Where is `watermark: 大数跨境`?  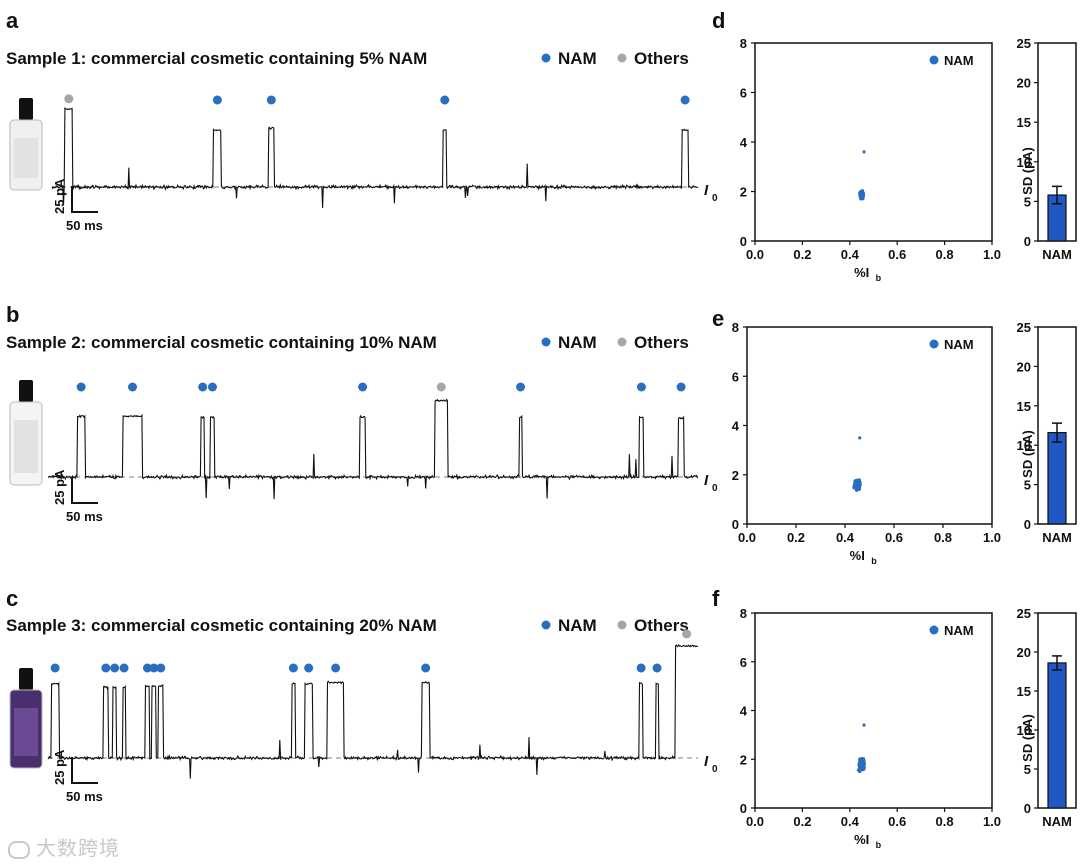 watermark: 大数跨境 is located at coordinates (64, 846).